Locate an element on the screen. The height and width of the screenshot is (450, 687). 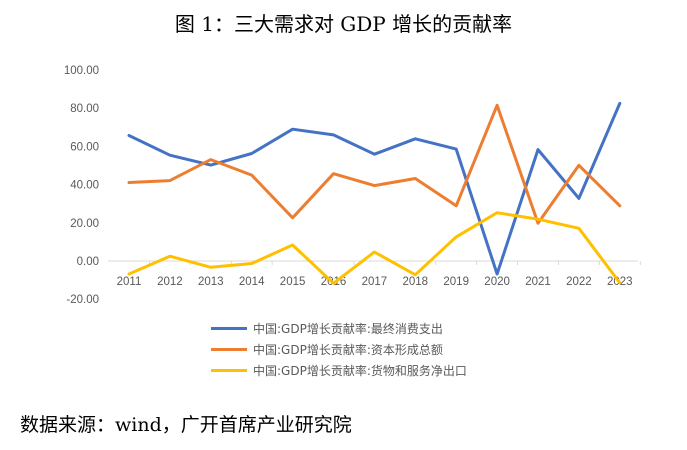
source-note: 数据来源：wind，广开首席产业研究院 is located at coordinates (186, 425).